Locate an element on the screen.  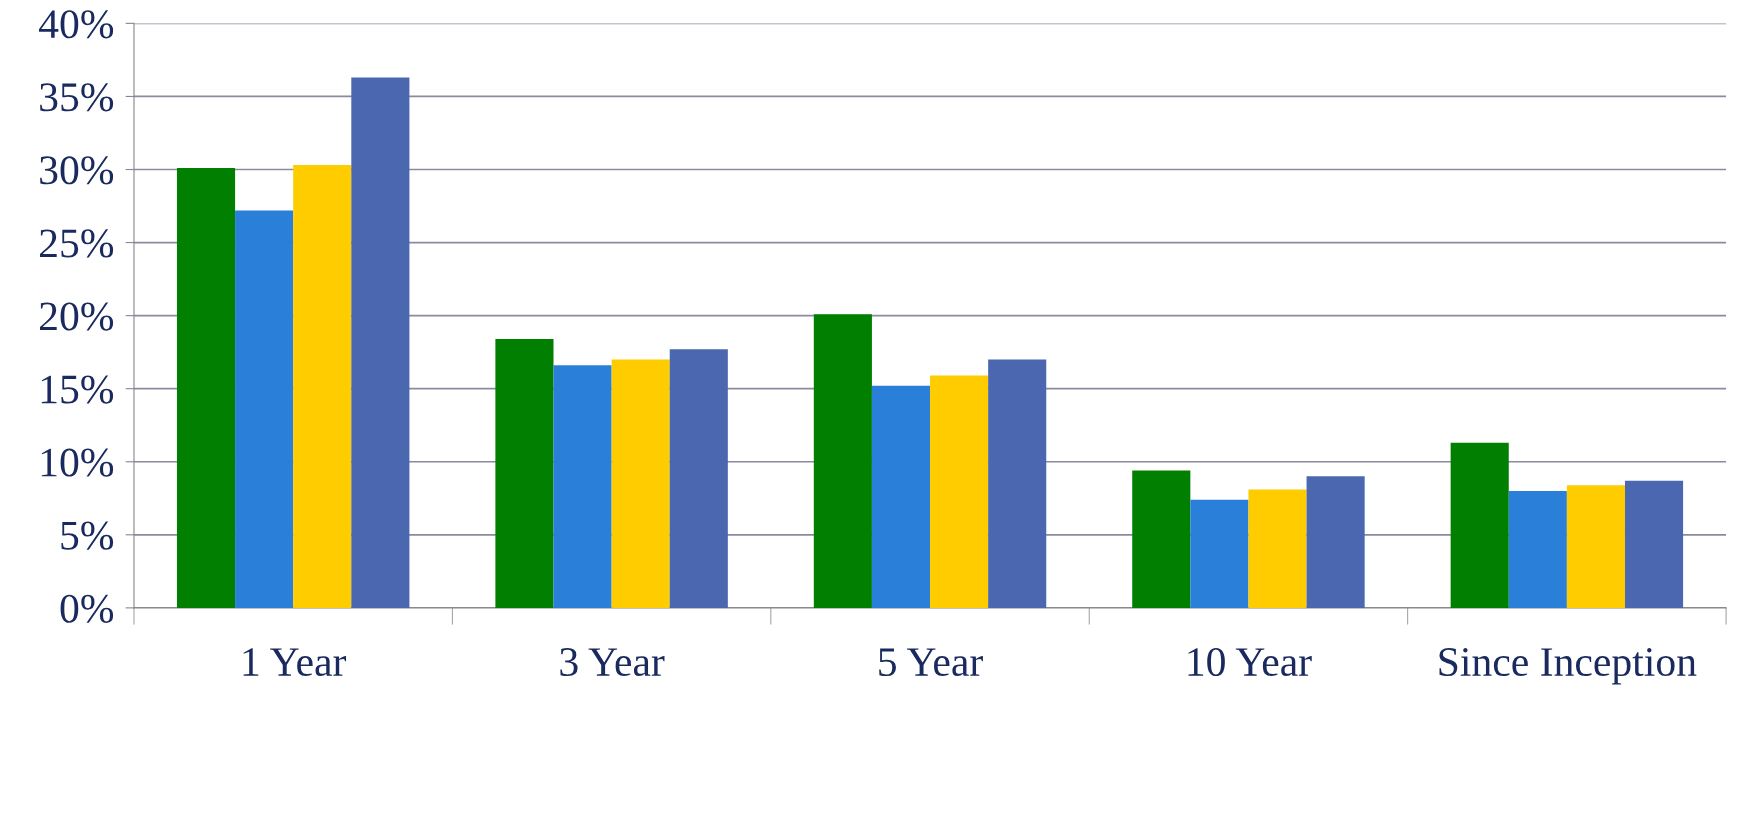
x-tick-label: 5 Year is located at coordinates (931, 662).